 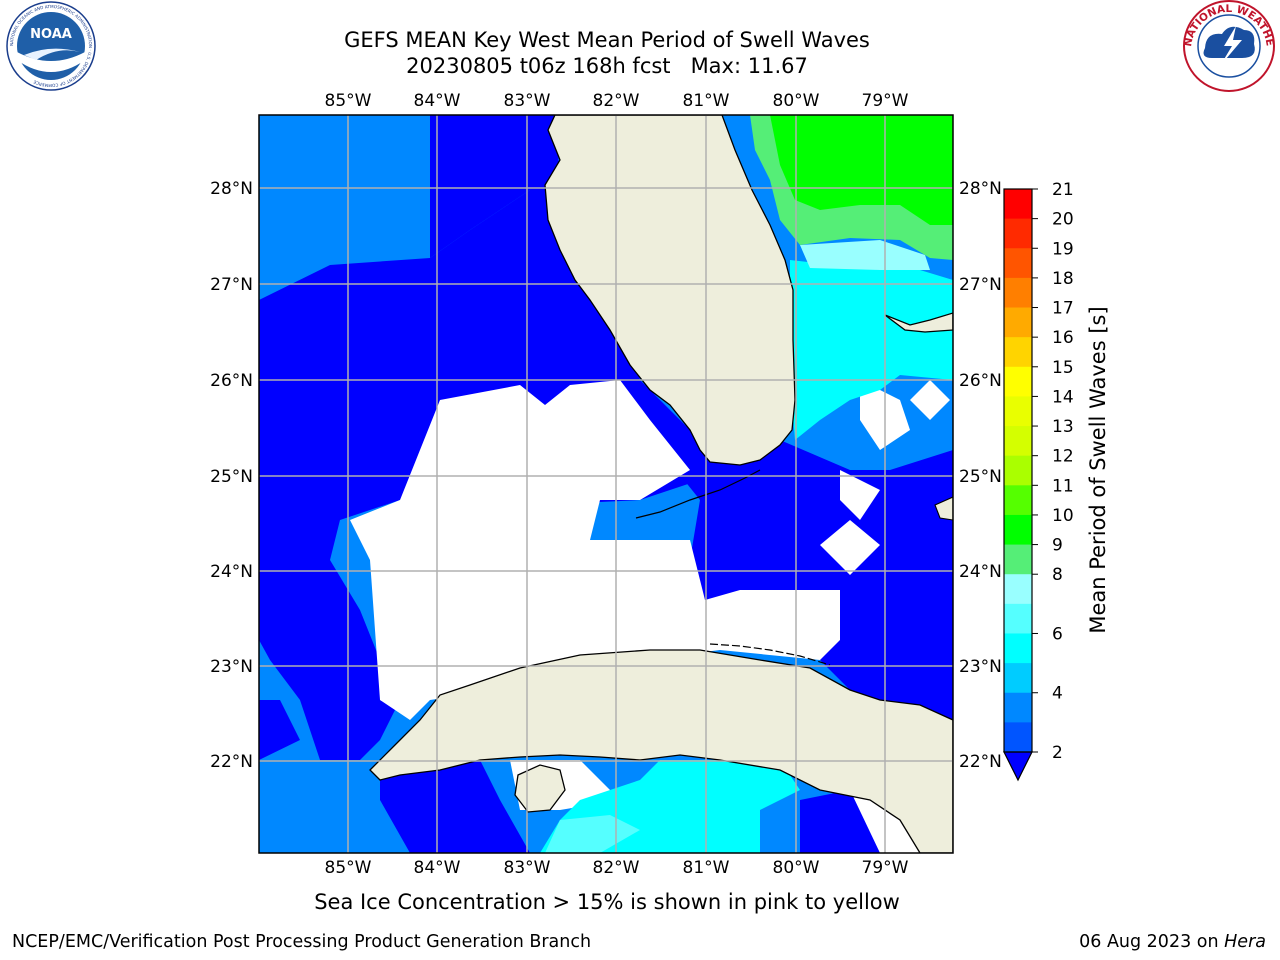 I want to click on lon-labels-top: 85°W 84°W 83°W 82°W 81°W 80°W 79°W, so click(x=617, y=101).